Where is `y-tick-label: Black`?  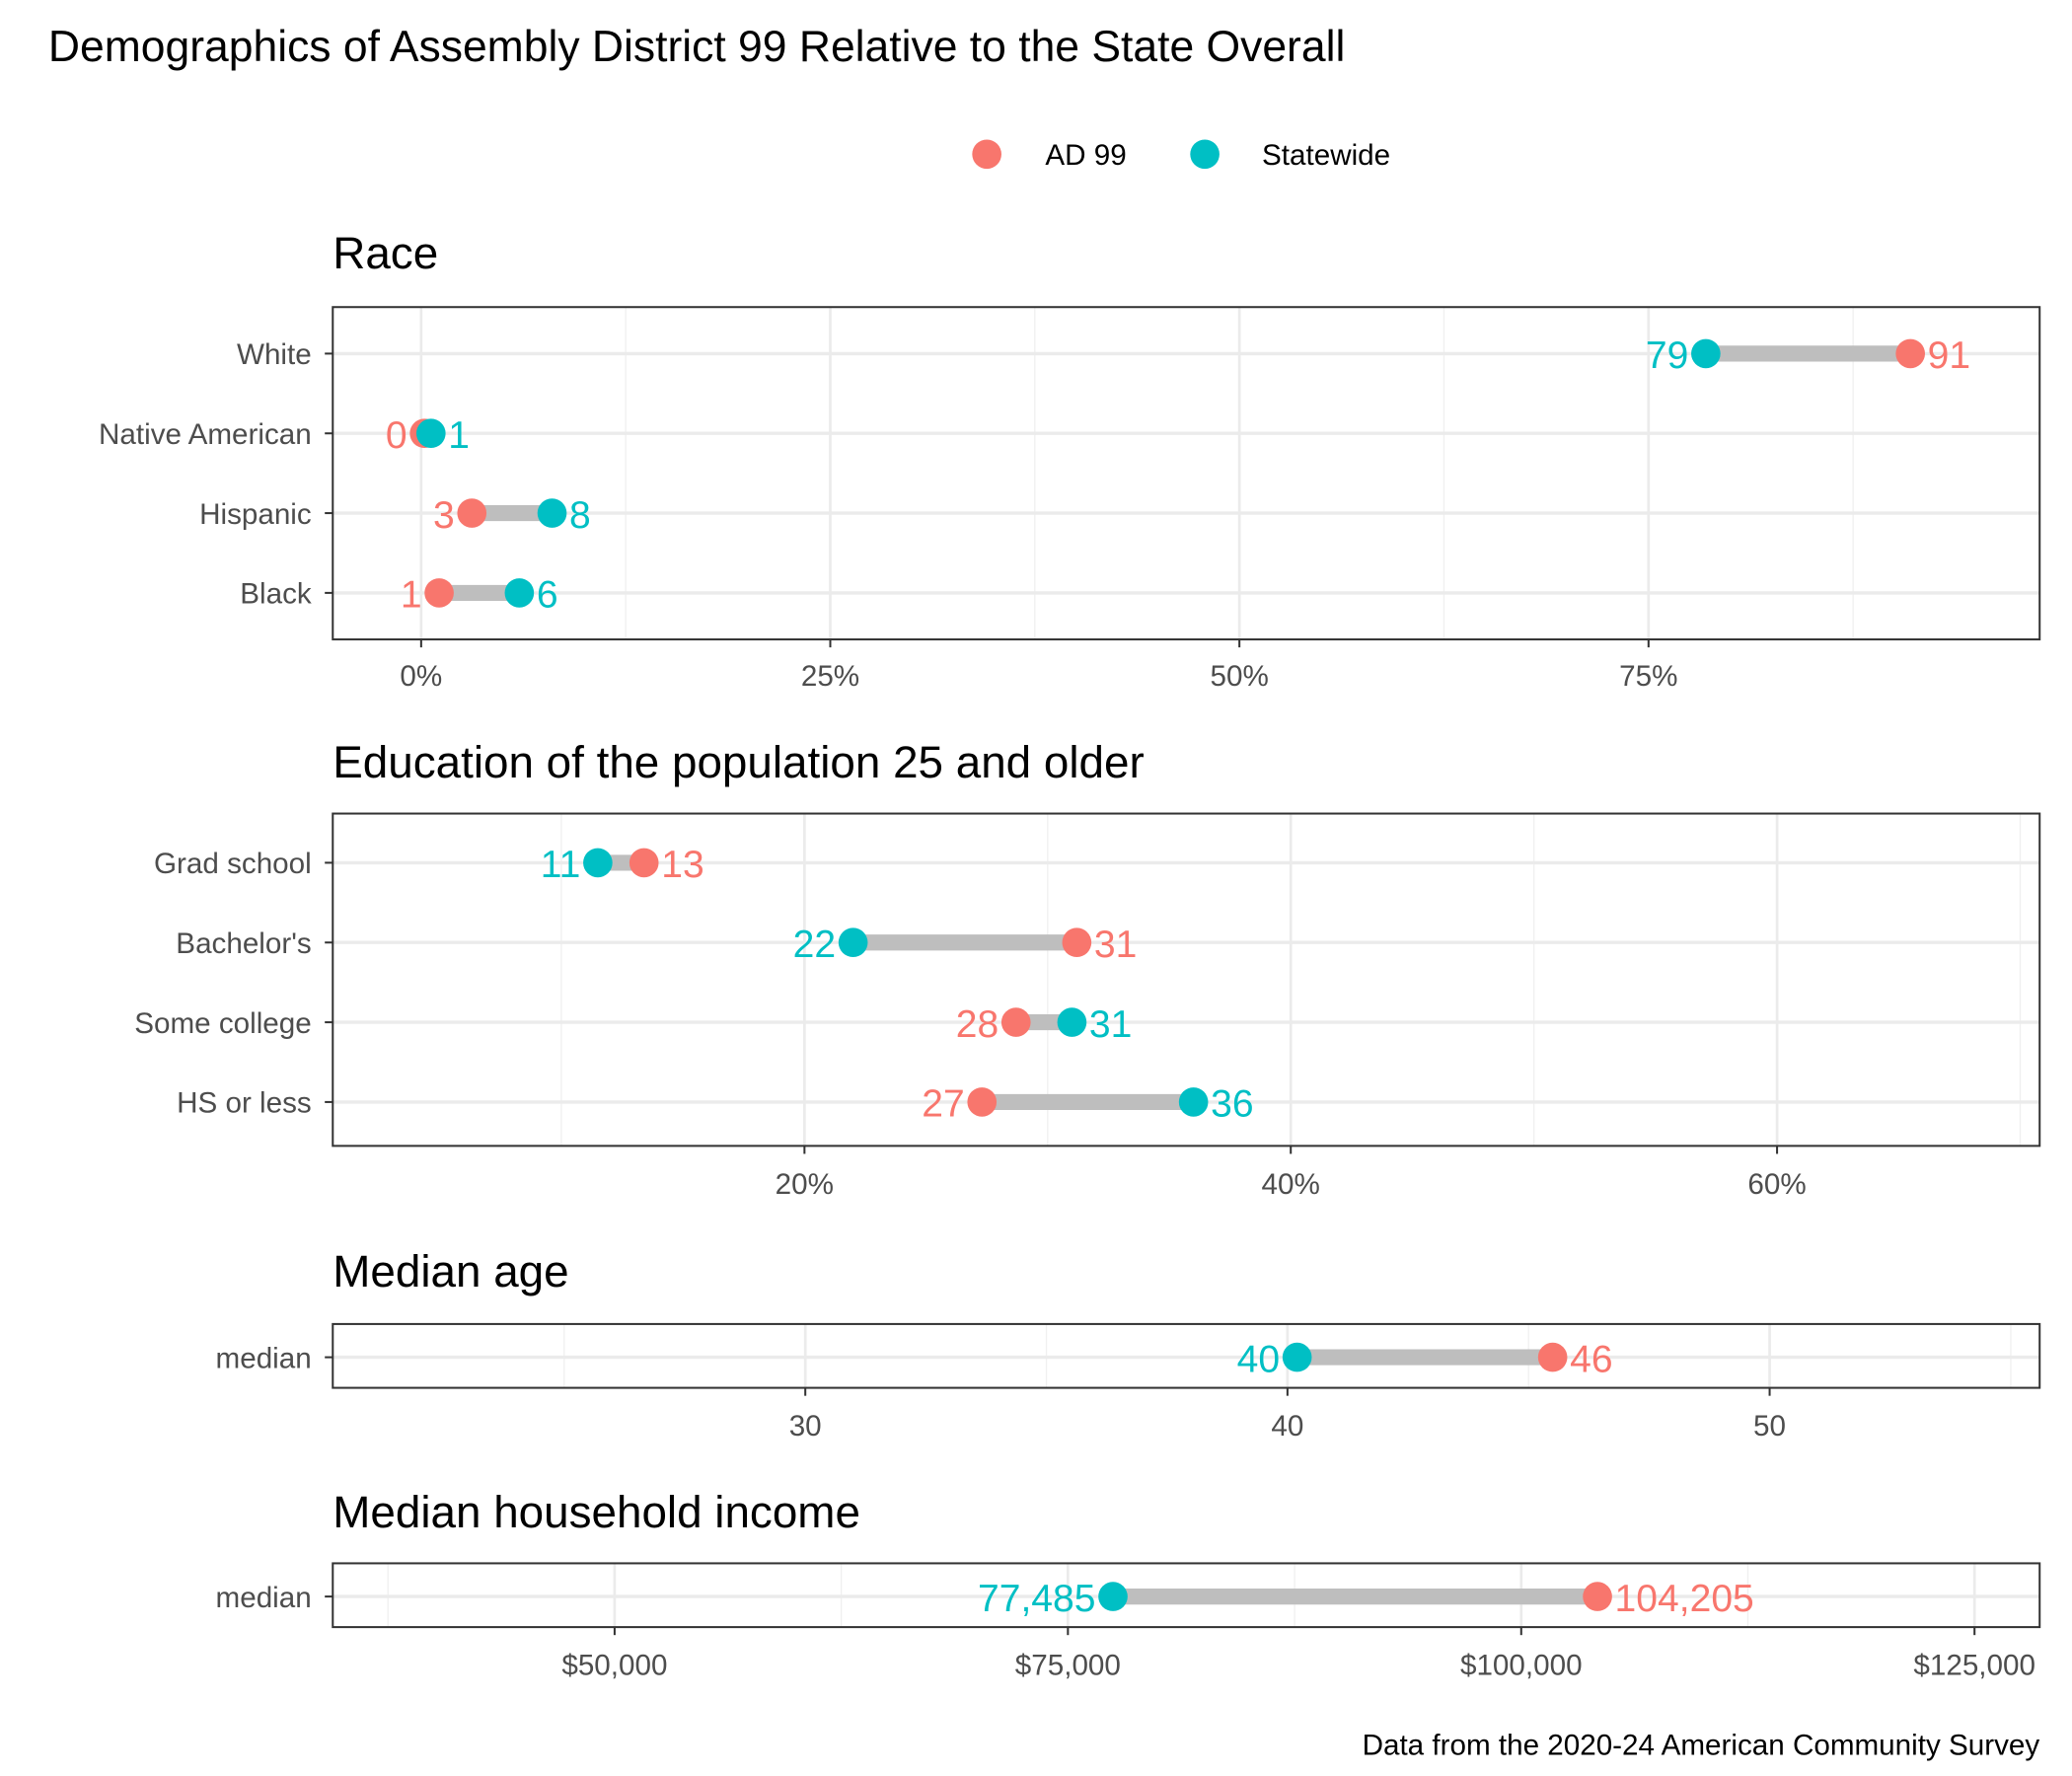
y-tick-label: Black is located at coordinates (276, 595).